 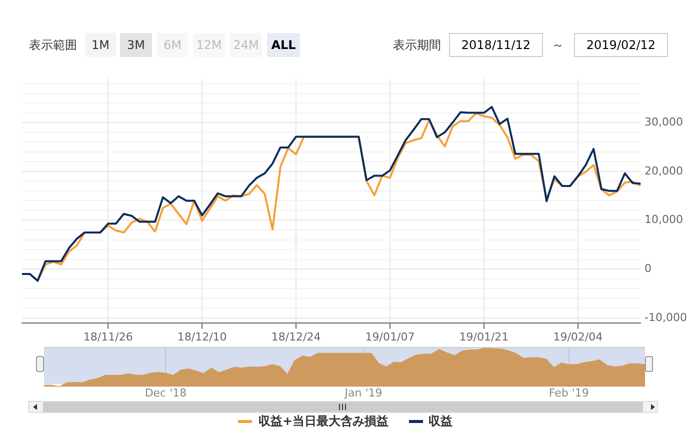 What do you see at coordinates (664, 219) in the screenshot?
I see `y-tick-label: 10,000` at bounding box center [664, 219].